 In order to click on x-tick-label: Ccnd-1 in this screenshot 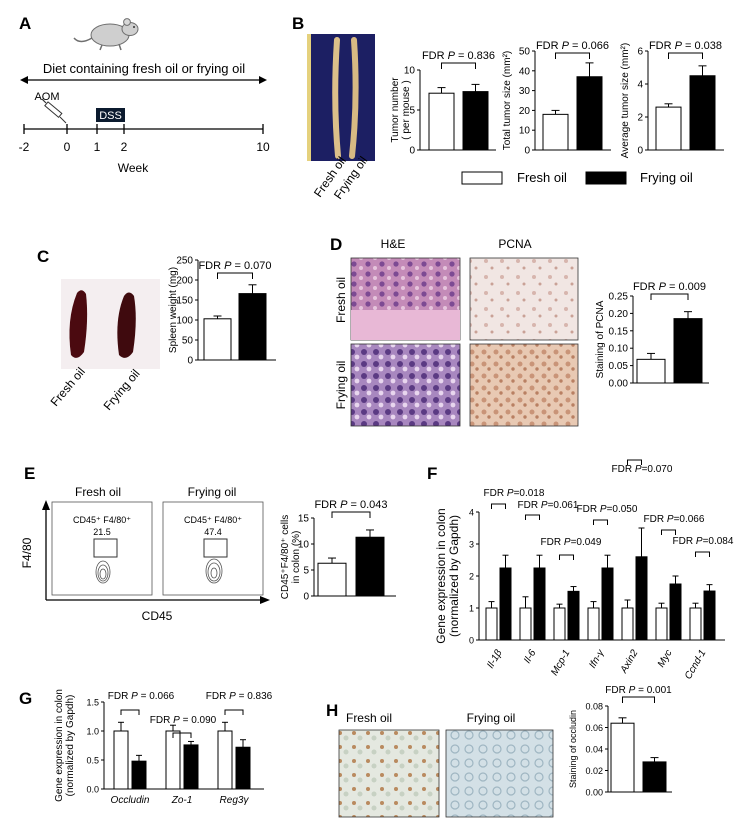, I will do `click(696, 664)`.